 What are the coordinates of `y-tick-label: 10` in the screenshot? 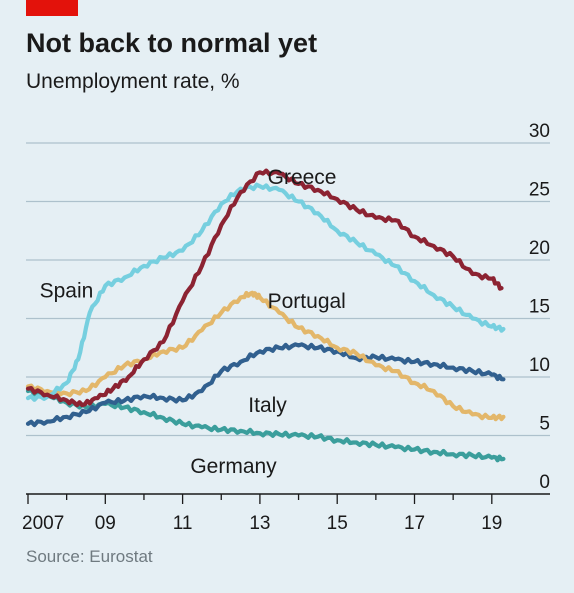 It's located at (539, 365).